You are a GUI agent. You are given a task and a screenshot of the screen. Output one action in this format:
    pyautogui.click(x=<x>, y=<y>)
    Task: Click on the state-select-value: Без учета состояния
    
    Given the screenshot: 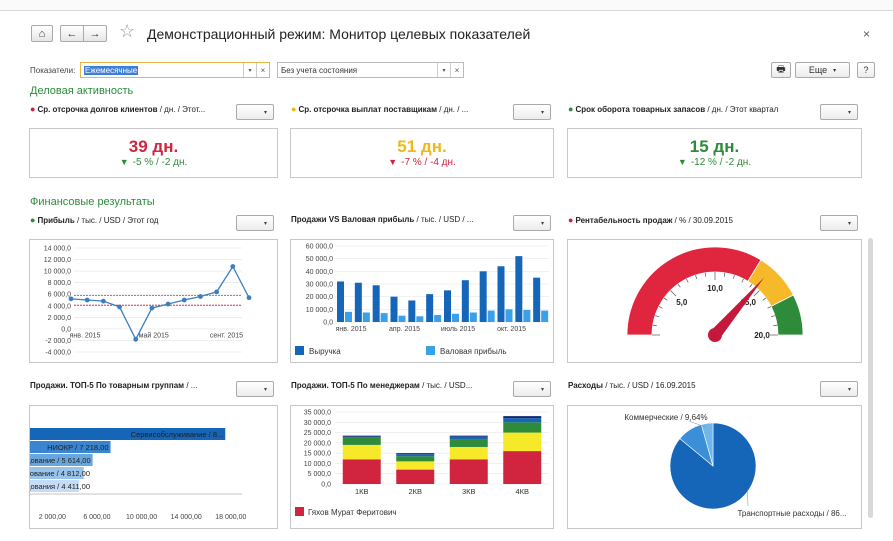 What is the action you would take?
    pyautogui.click(x=319, y=70)
    